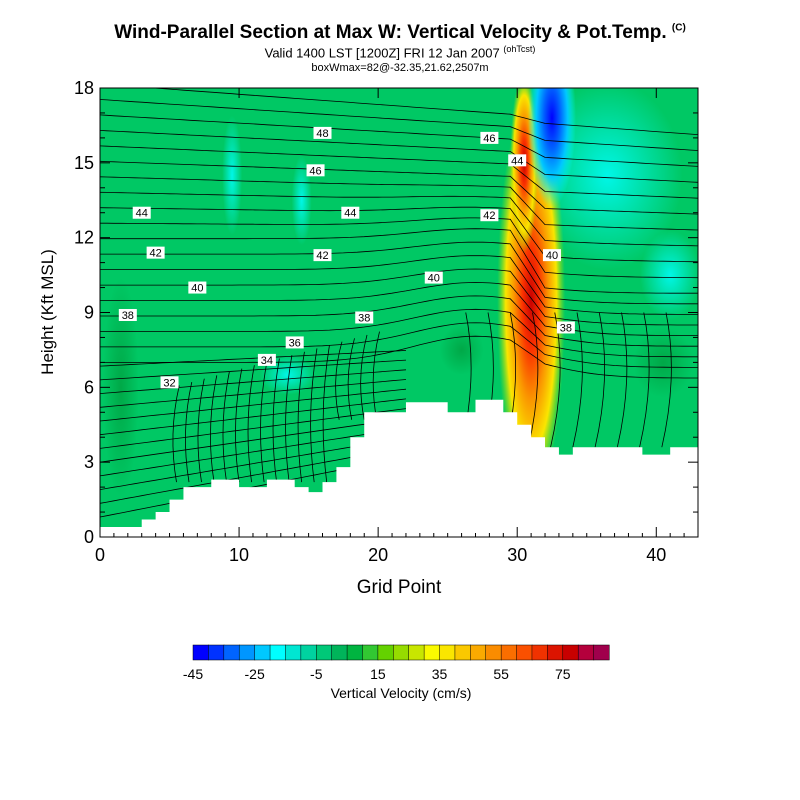 The image size is (800, 800). I want to click on theta-label: 42, so click(322, 255).